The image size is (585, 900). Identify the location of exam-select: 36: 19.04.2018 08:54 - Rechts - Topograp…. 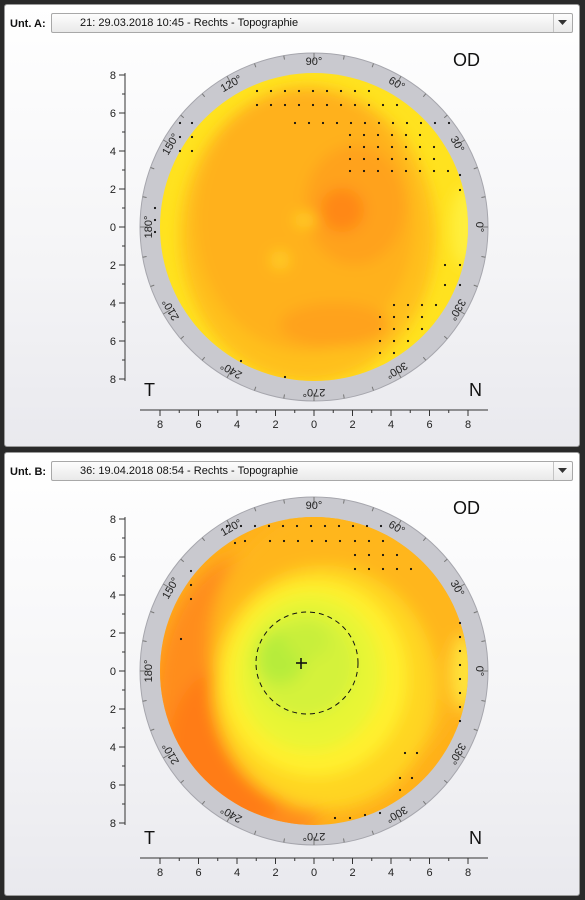
(312, 471).